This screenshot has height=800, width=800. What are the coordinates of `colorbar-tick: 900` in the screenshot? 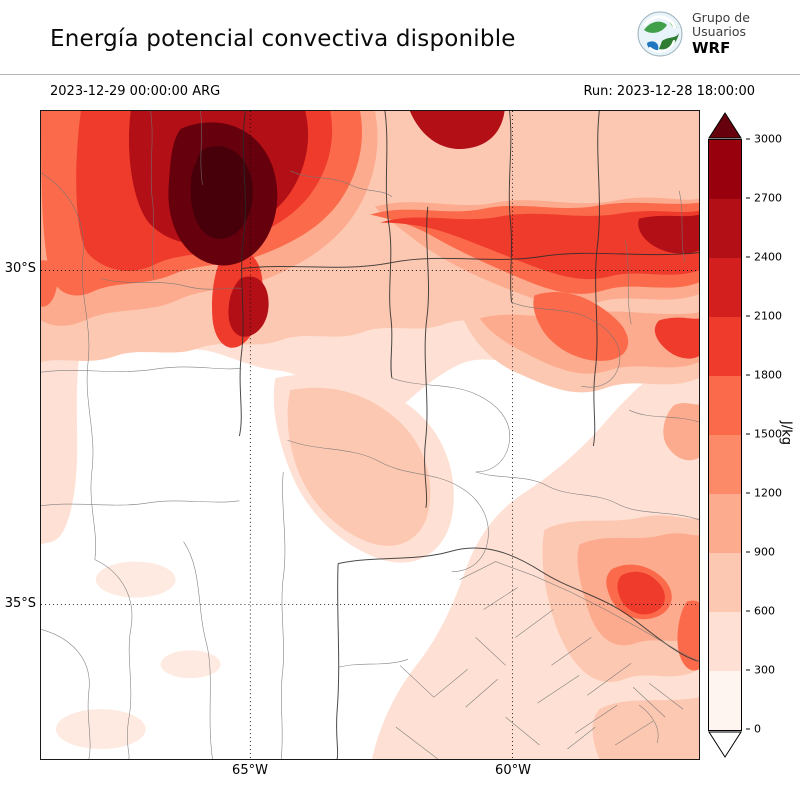 It's located at (760, 552).